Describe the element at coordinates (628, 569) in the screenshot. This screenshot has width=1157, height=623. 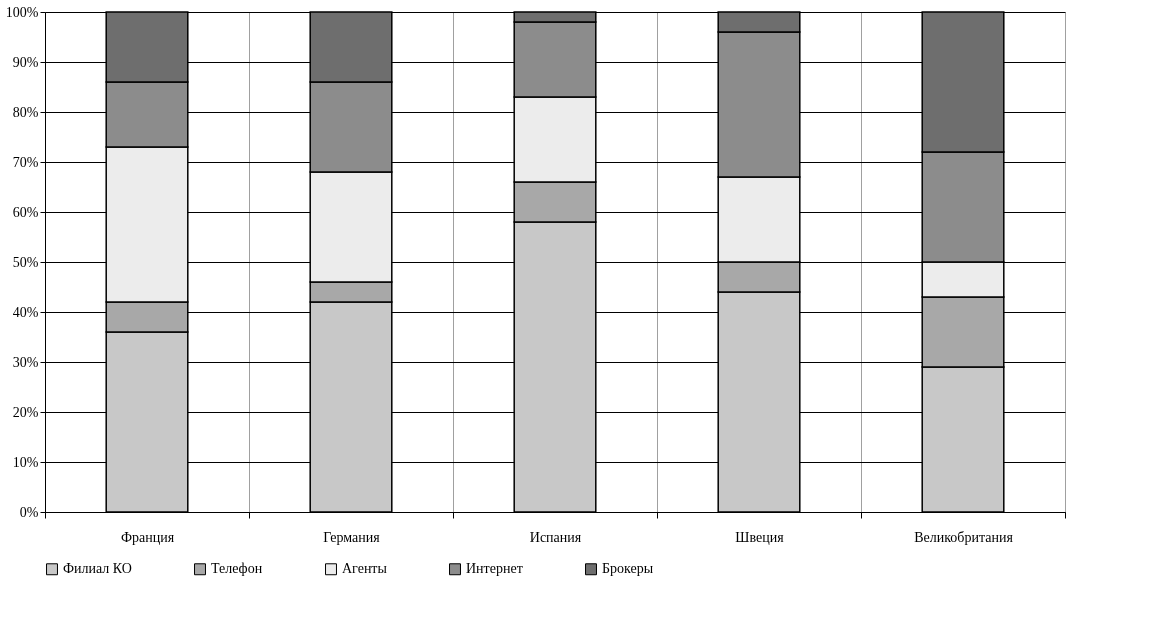
I see `legend-label: Брокеры` at that location.